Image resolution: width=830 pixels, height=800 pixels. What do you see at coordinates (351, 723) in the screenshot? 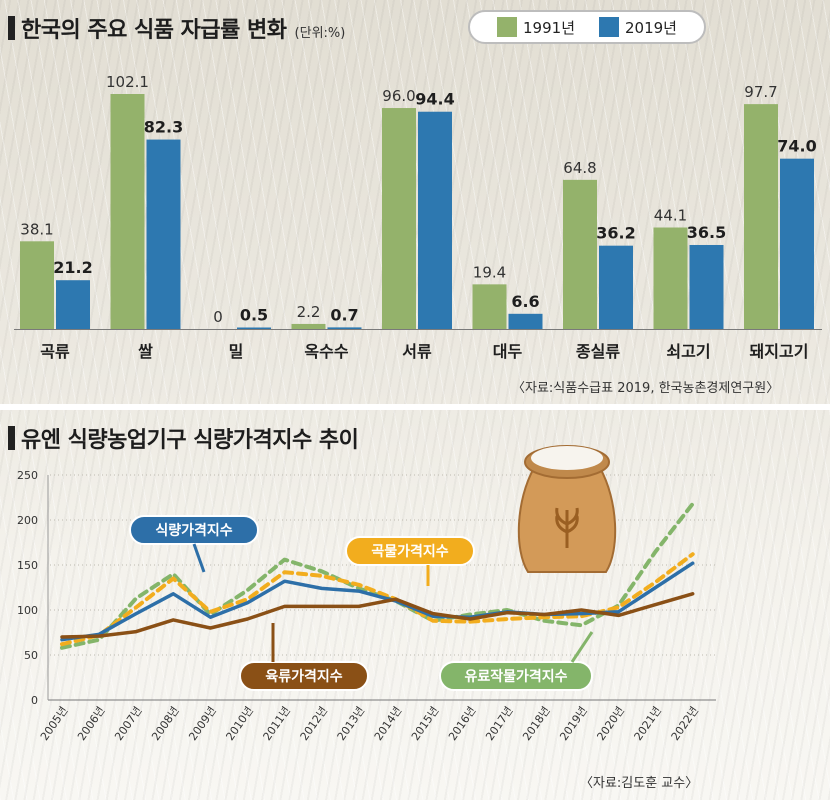
I see `x-tick-label: 2013년` at bounding box center [351, 723].